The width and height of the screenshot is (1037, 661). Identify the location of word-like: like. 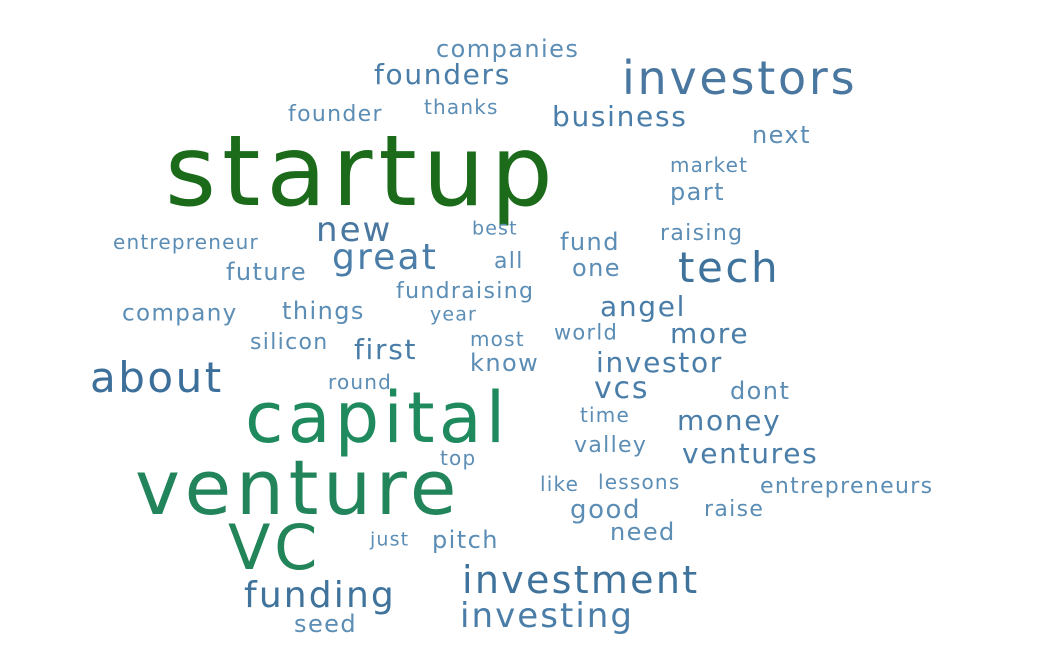
(560, 484).